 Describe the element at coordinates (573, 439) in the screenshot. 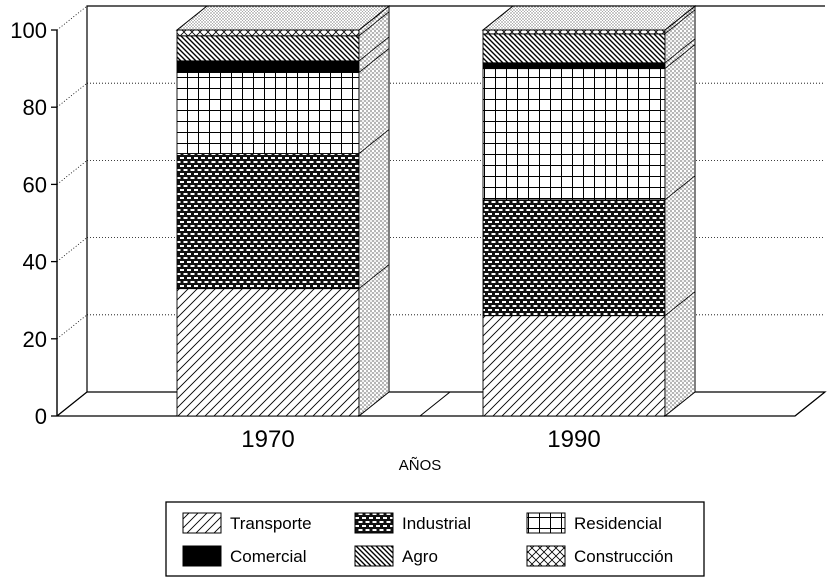

I see `x-tick-label: 1990` at that location.